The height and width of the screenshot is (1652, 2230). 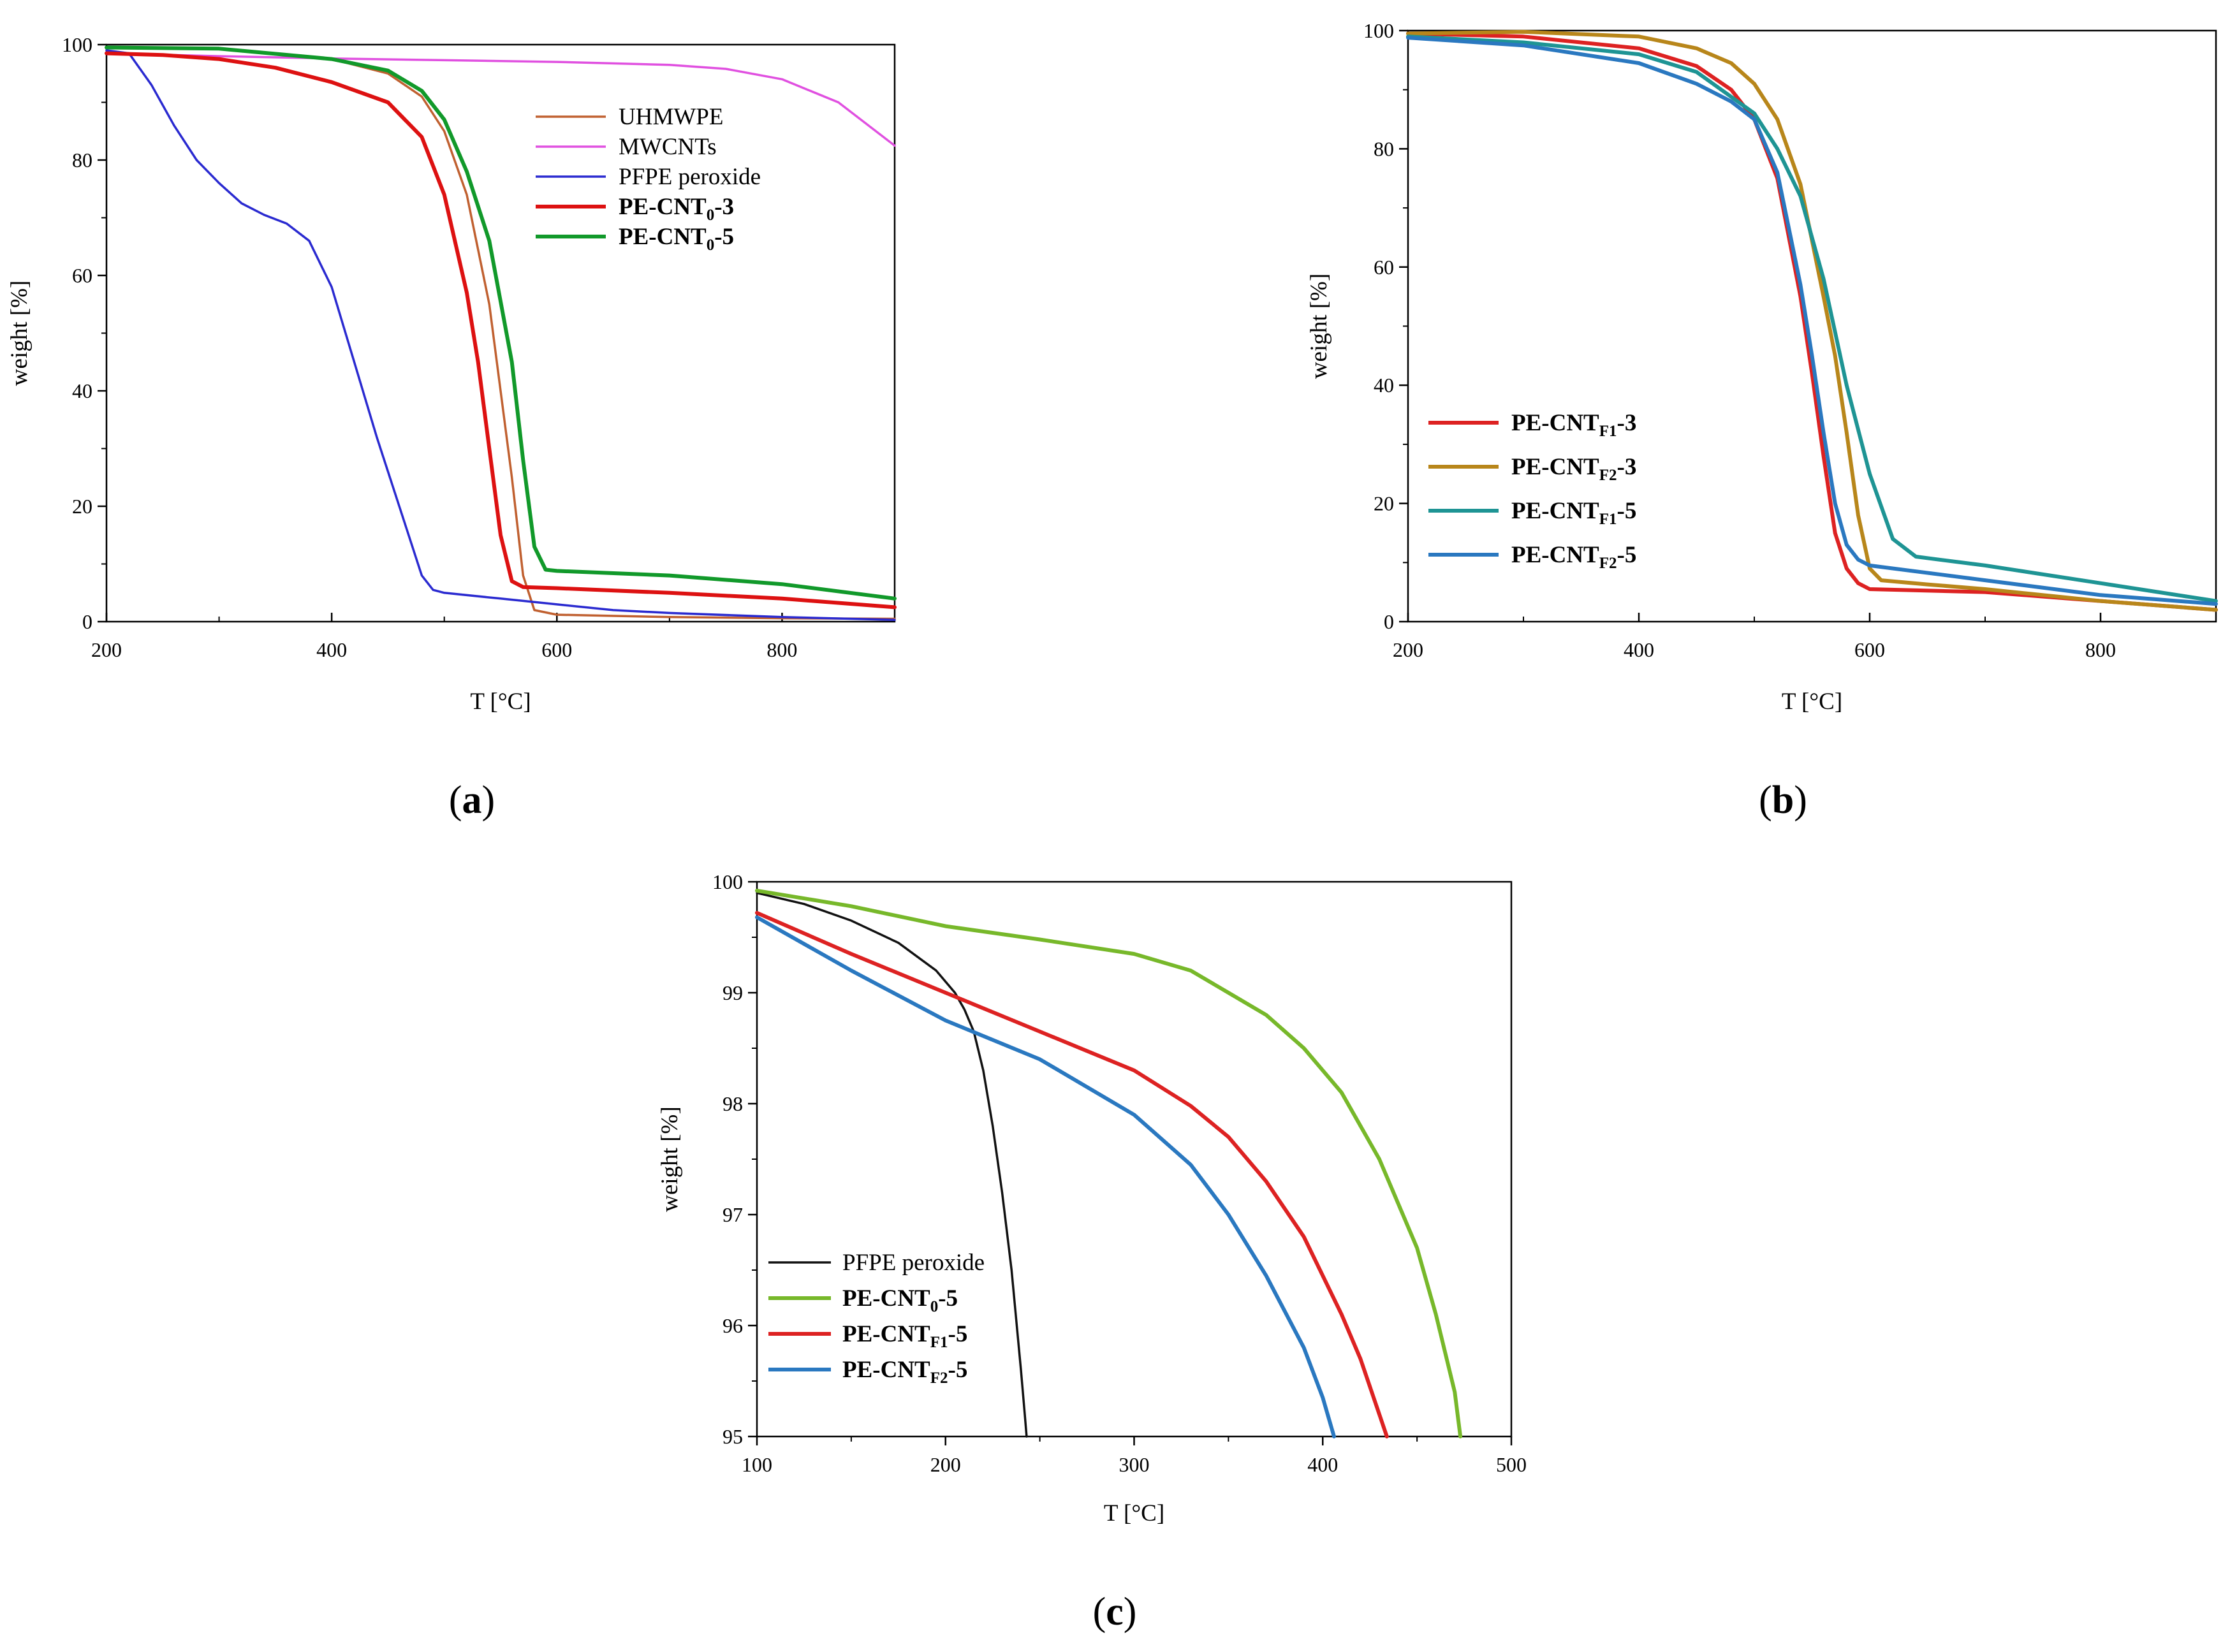 What do you see at coordinates (1134, 1465) in the screenshot?
I see `x-tick-label: 300` at bounding box center [1134, 1465].